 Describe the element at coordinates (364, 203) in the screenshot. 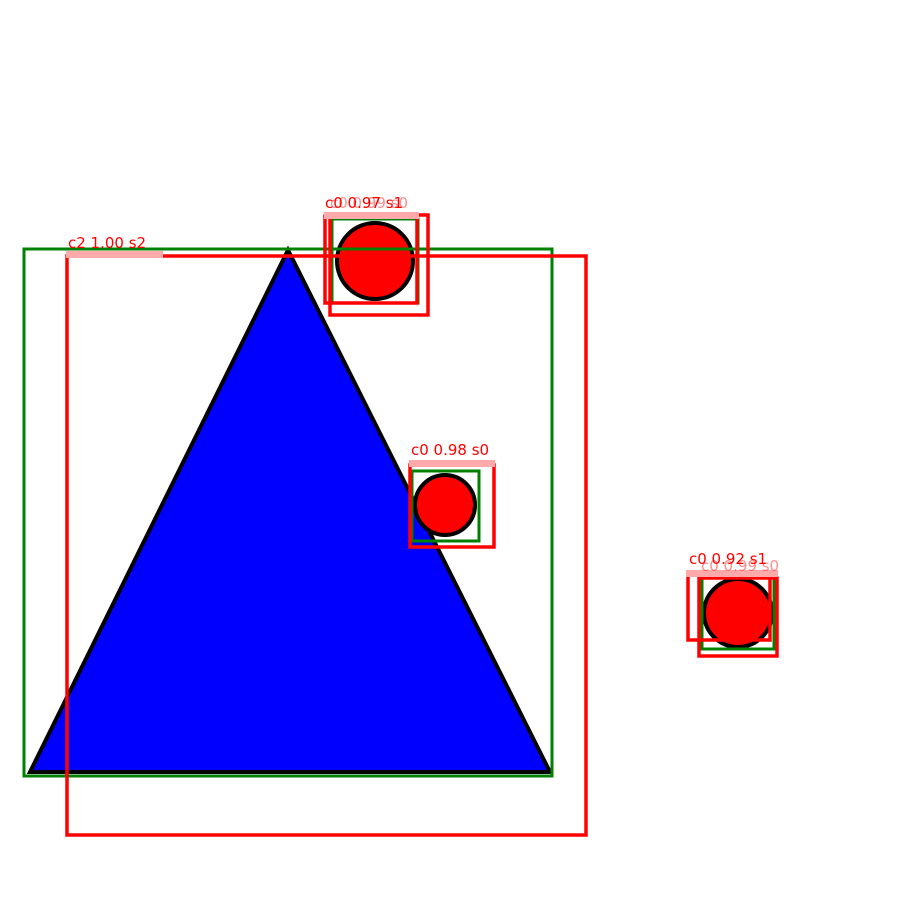

I see `label-circle-top-a: c0 0.97 s1` at that location.